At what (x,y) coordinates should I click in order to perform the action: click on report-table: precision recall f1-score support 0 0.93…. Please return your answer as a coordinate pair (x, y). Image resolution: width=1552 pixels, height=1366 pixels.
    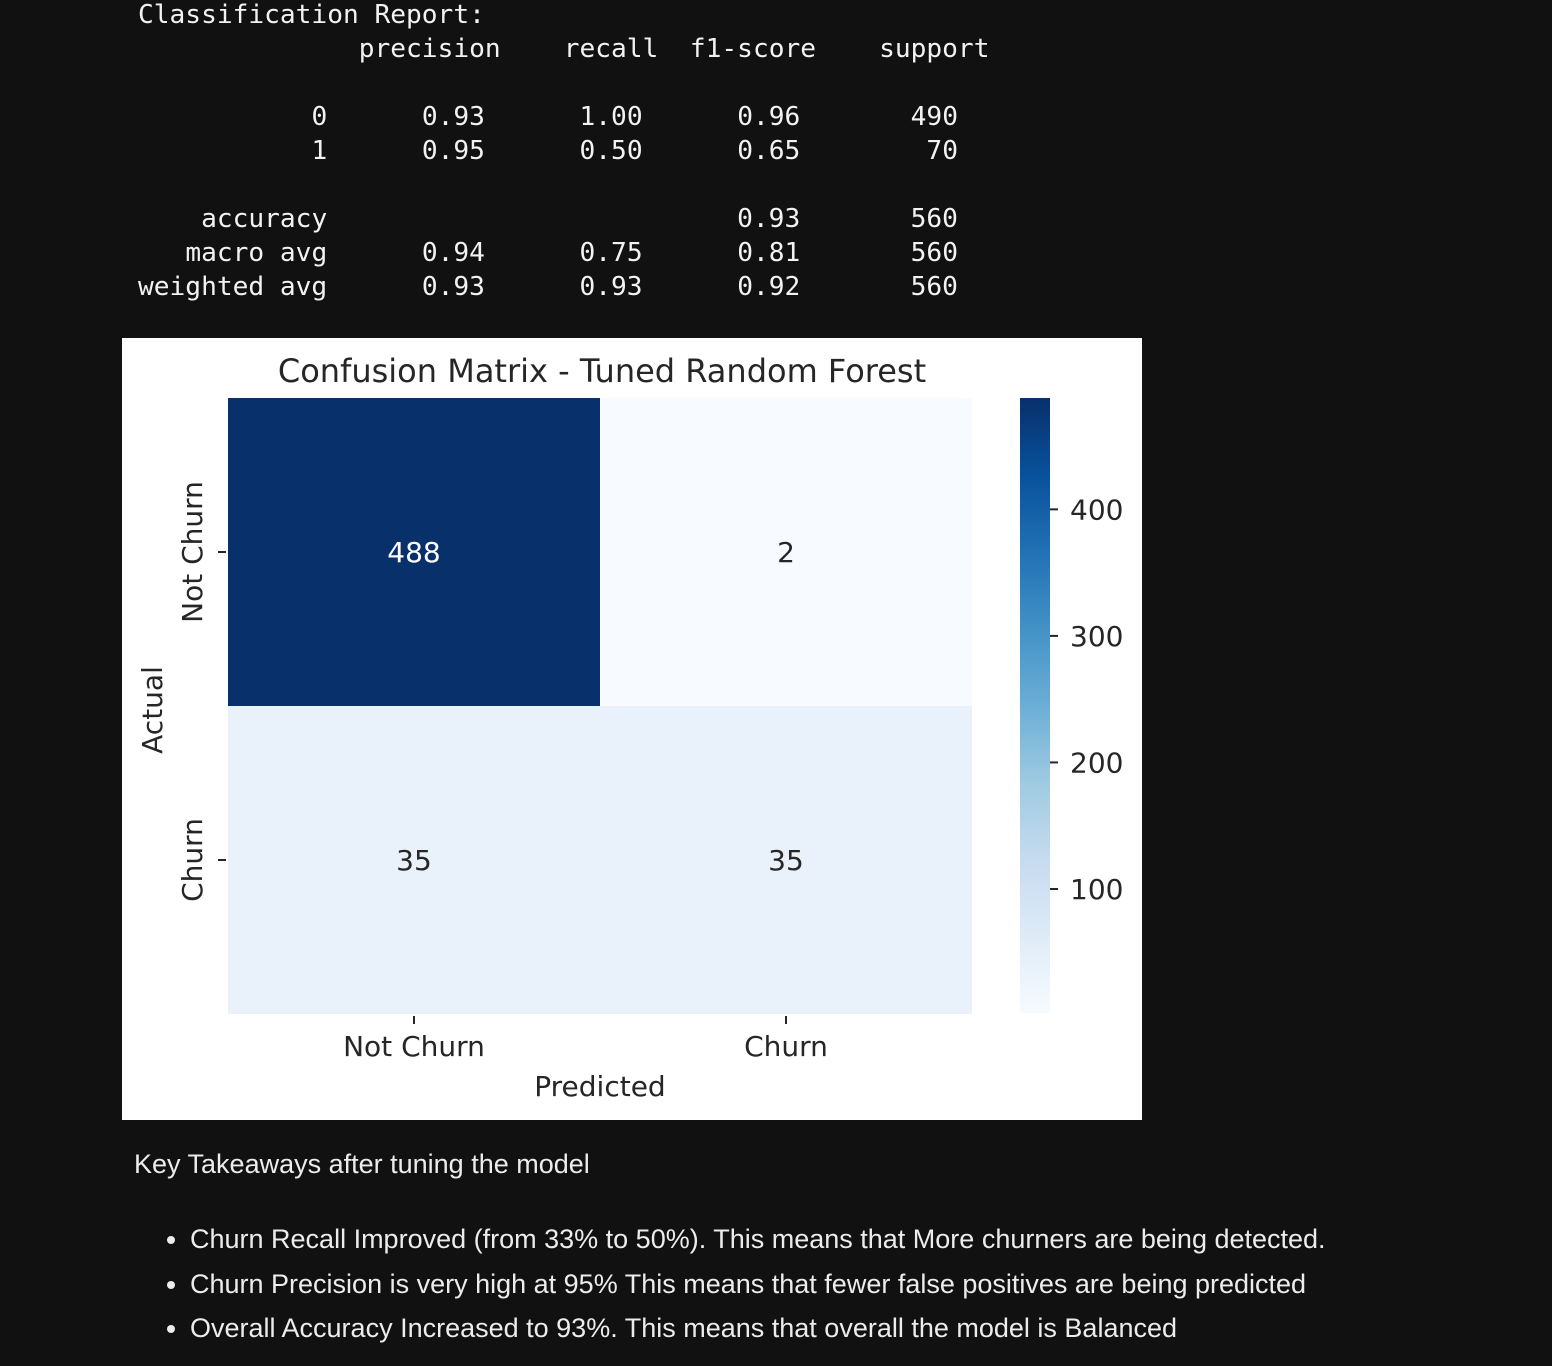
    Looking at the image, I should click on (563, 168).